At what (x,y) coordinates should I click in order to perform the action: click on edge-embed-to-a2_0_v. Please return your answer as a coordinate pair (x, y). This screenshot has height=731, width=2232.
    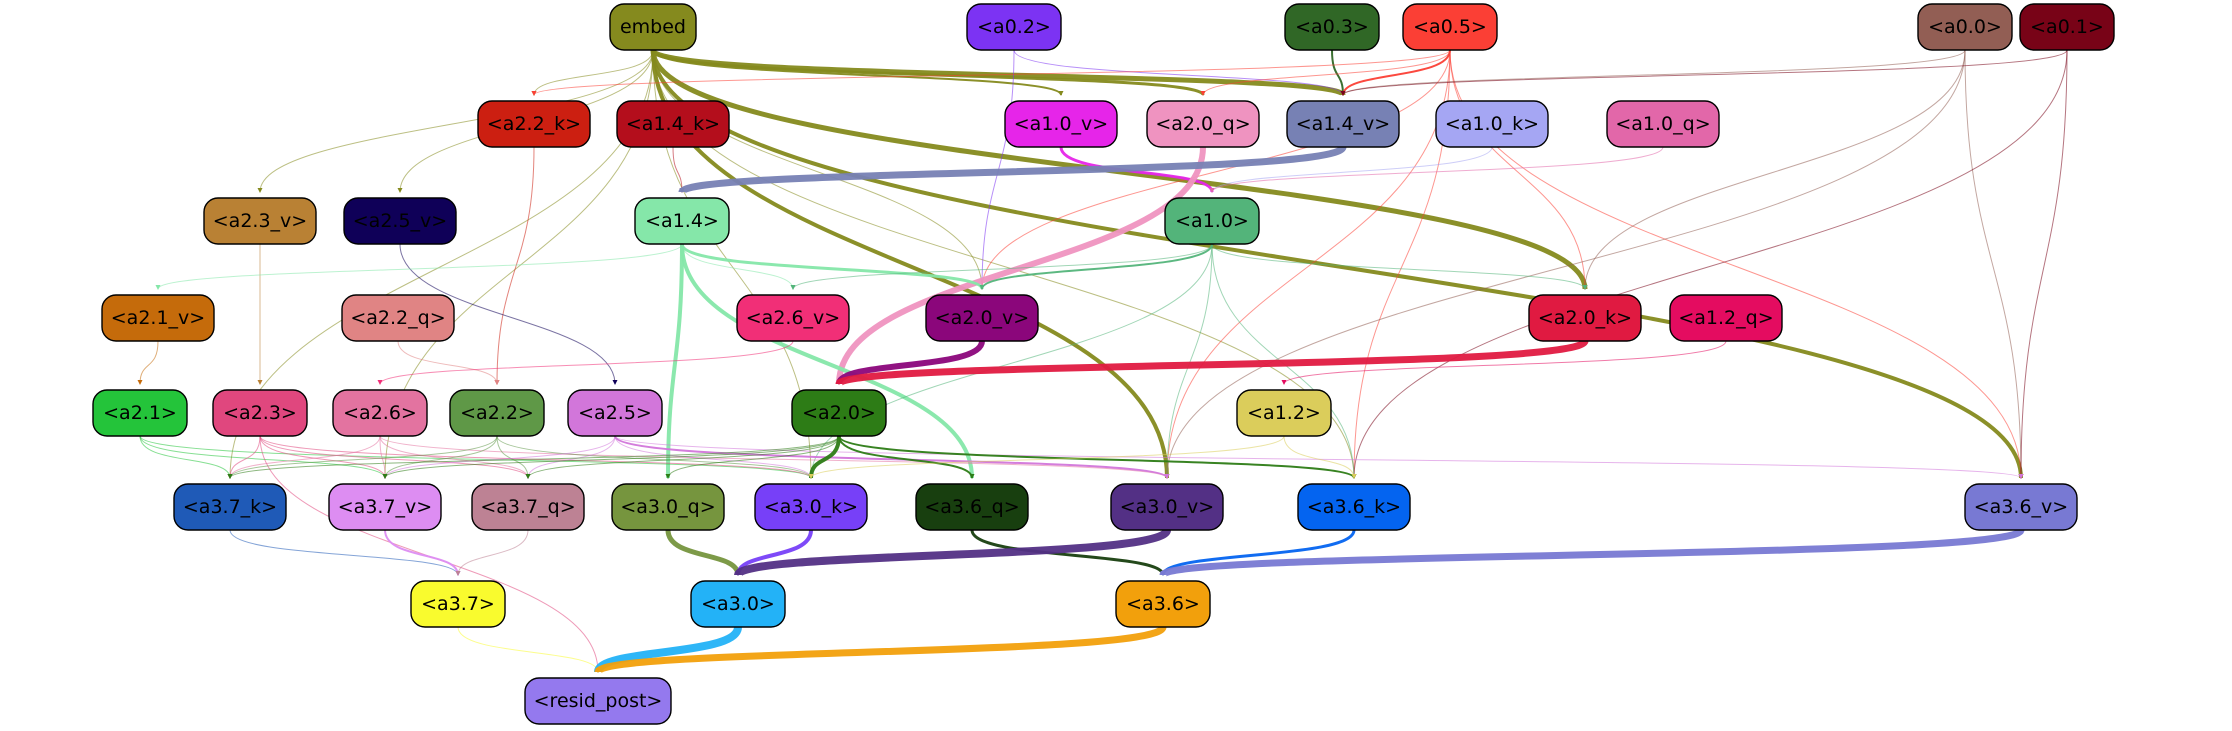
    Looking at the image, I should click on (818, 169).